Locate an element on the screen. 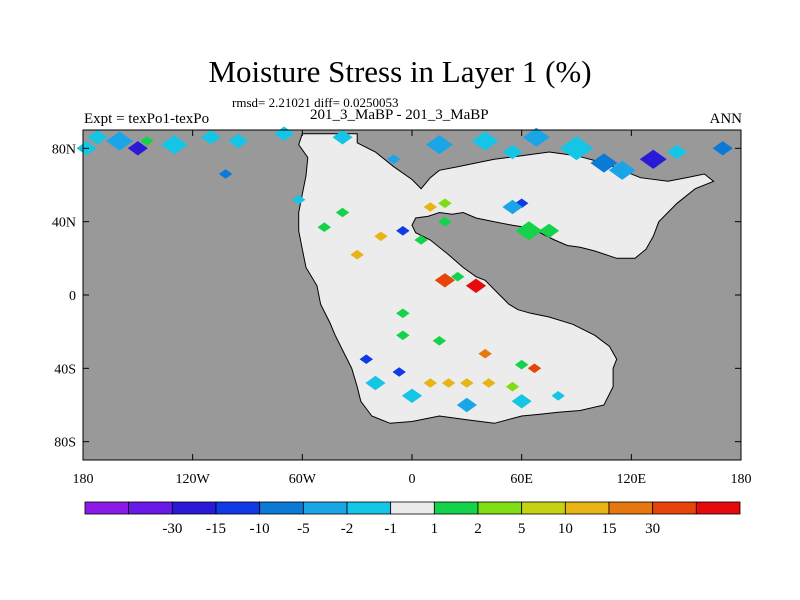  colorbar-label: -10 is located at coordinates (260, 529).